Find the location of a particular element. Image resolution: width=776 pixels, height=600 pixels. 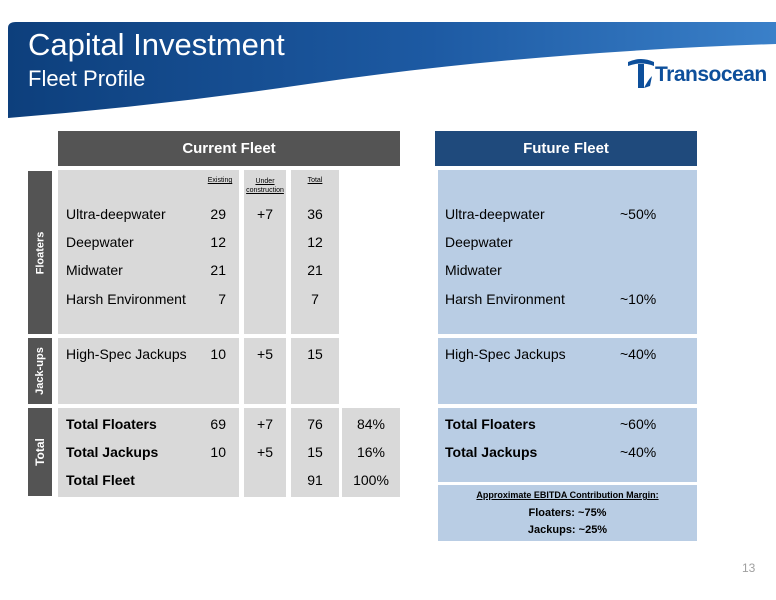

total-row-label: Total Floaters is located at coordinates (111, 424).